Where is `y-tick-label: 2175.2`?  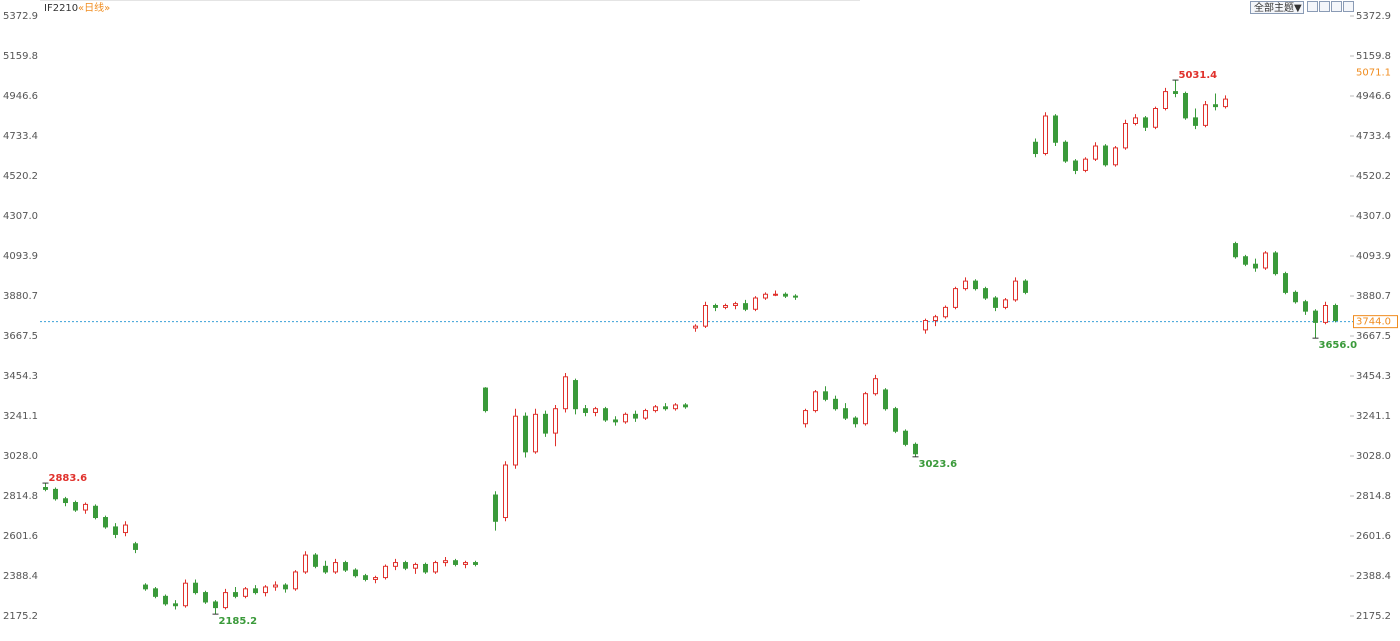 y-tick-label: 2175.2 is located at coordinates (20, 616).